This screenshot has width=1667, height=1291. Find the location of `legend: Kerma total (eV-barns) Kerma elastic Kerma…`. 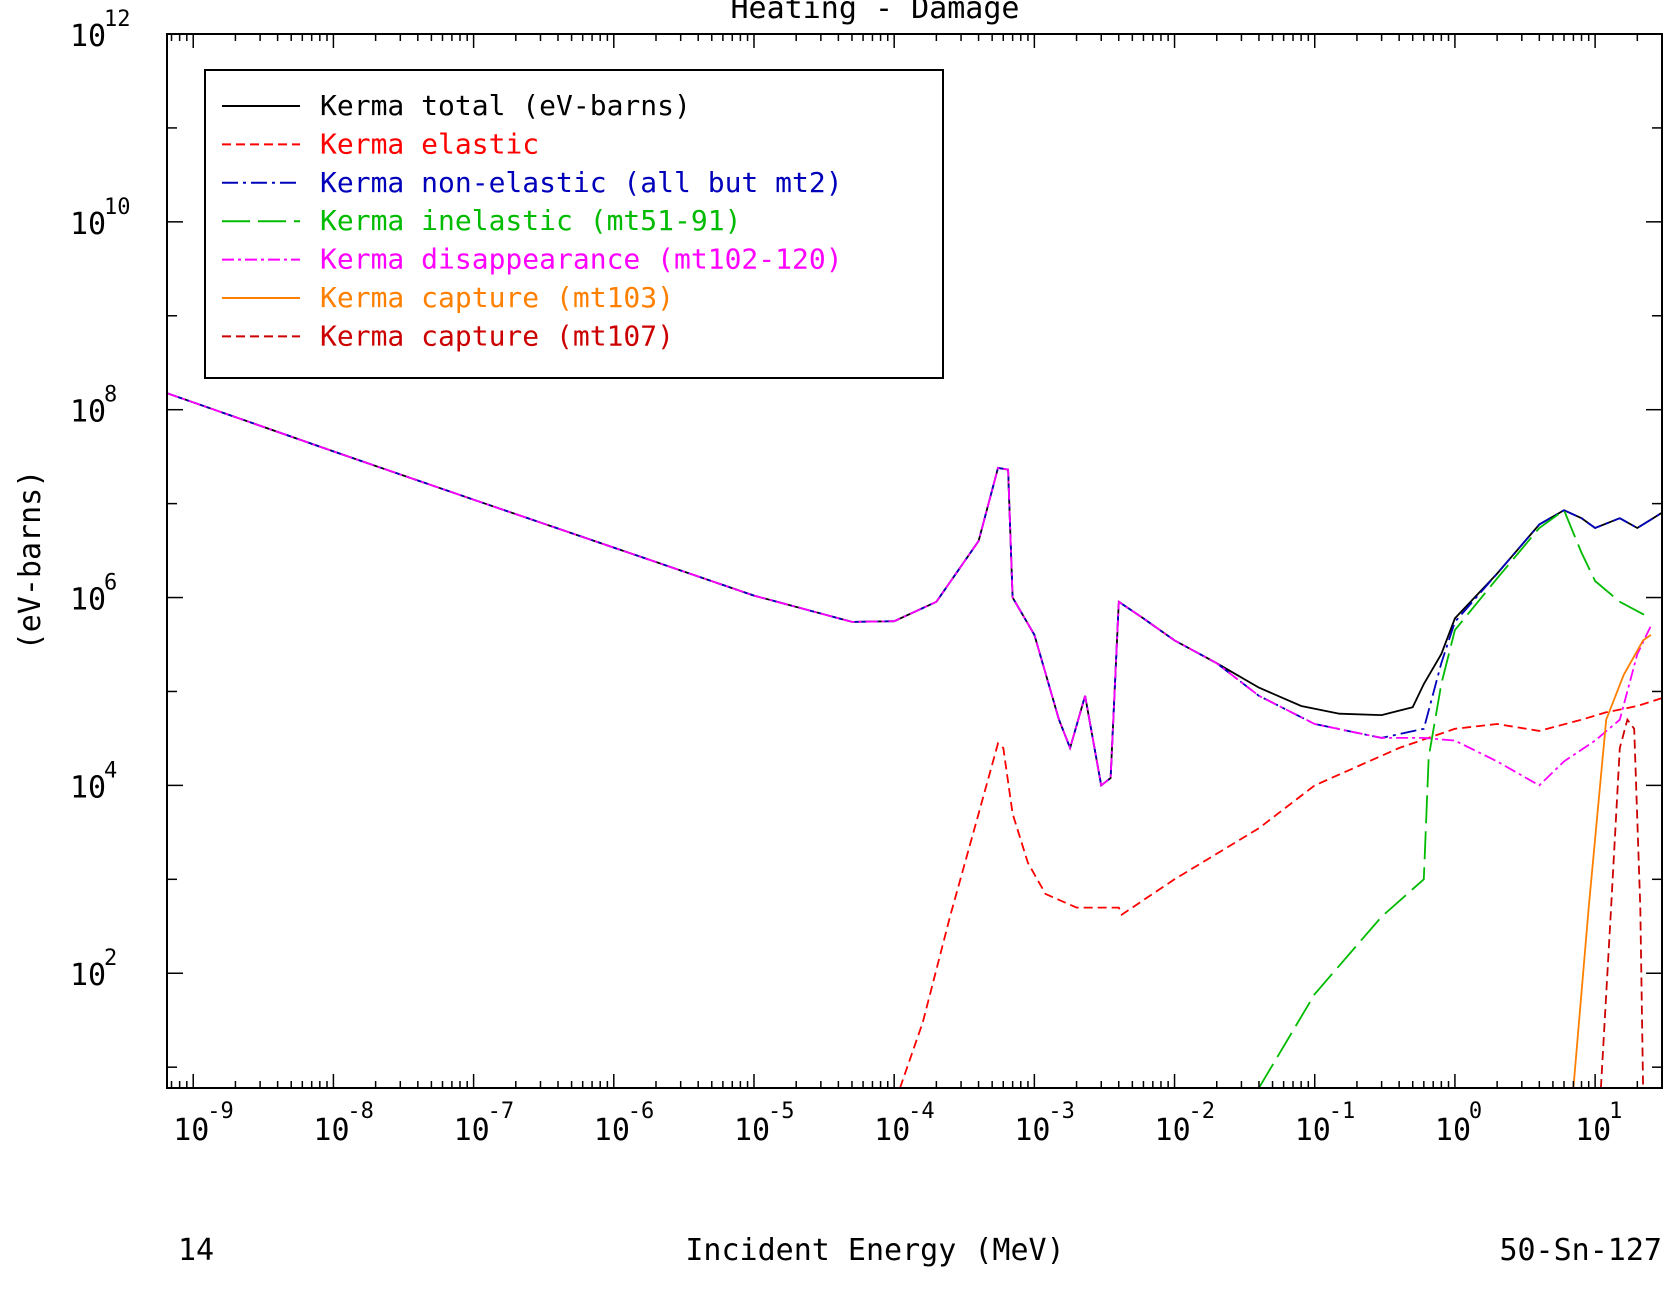

legend: Kerma total (eV-barns) Kerma elastic Kerma… is located at coordinates (574, 224).